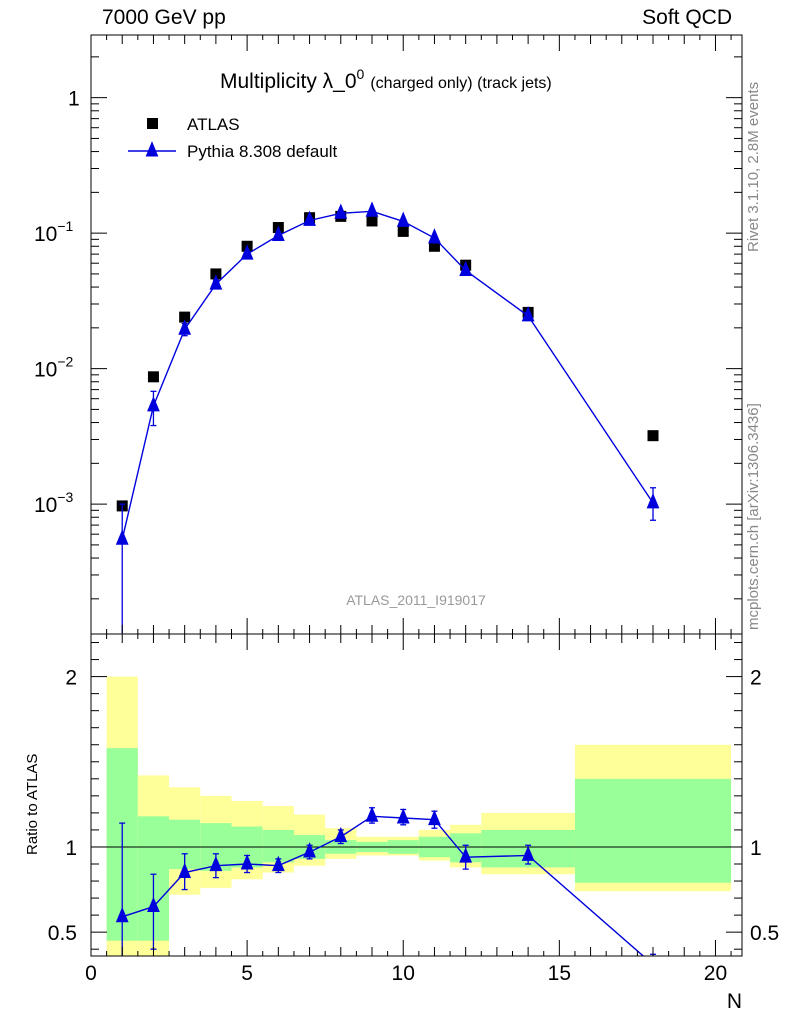 Image resolution: width=786 pixels, height=1024 pixels. Describe the element at coordinates (152, 123) in the screenshot. I see `legend-atlas-marker` at that location.